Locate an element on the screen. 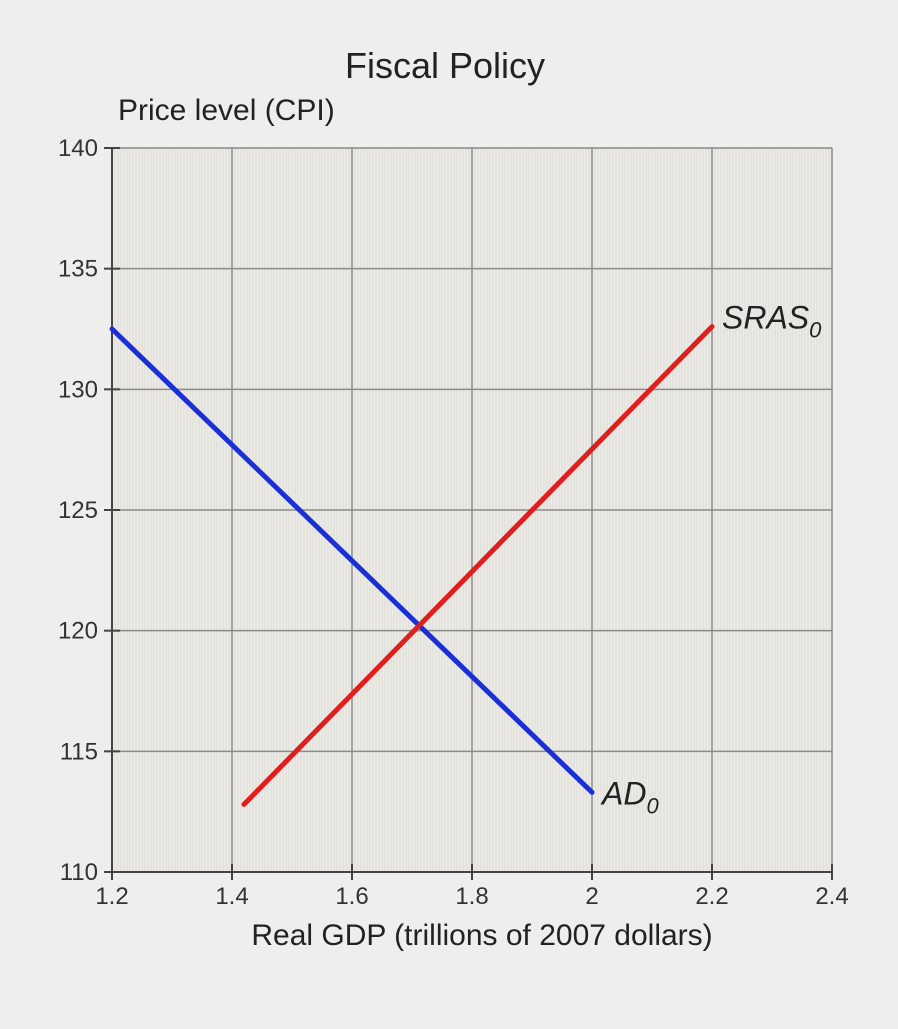  y-tick-label: 135 is located at coordinates (78, 269).